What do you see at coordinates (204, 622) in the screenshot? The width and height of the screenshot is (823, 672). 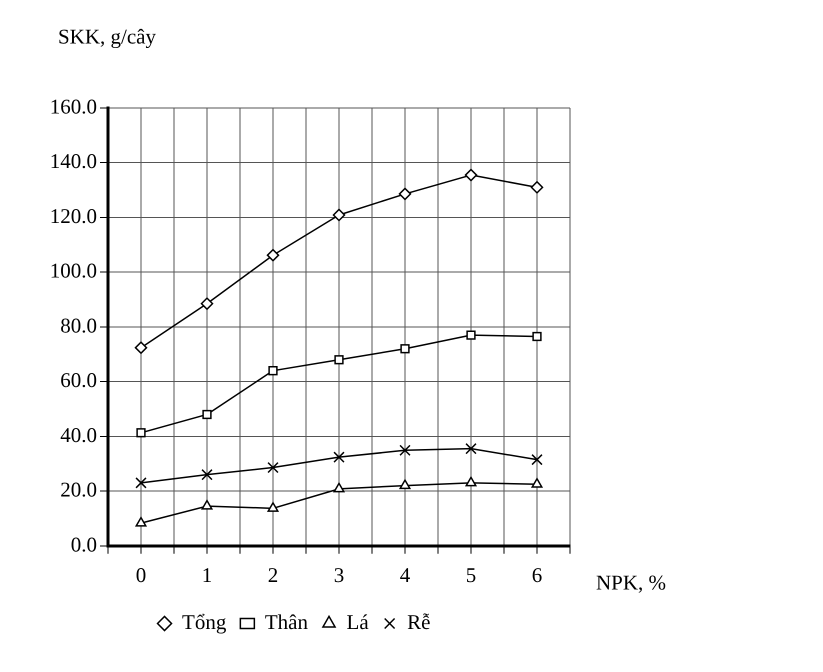 I see `legend-label: Tổng` at bounding box center [204, 622].